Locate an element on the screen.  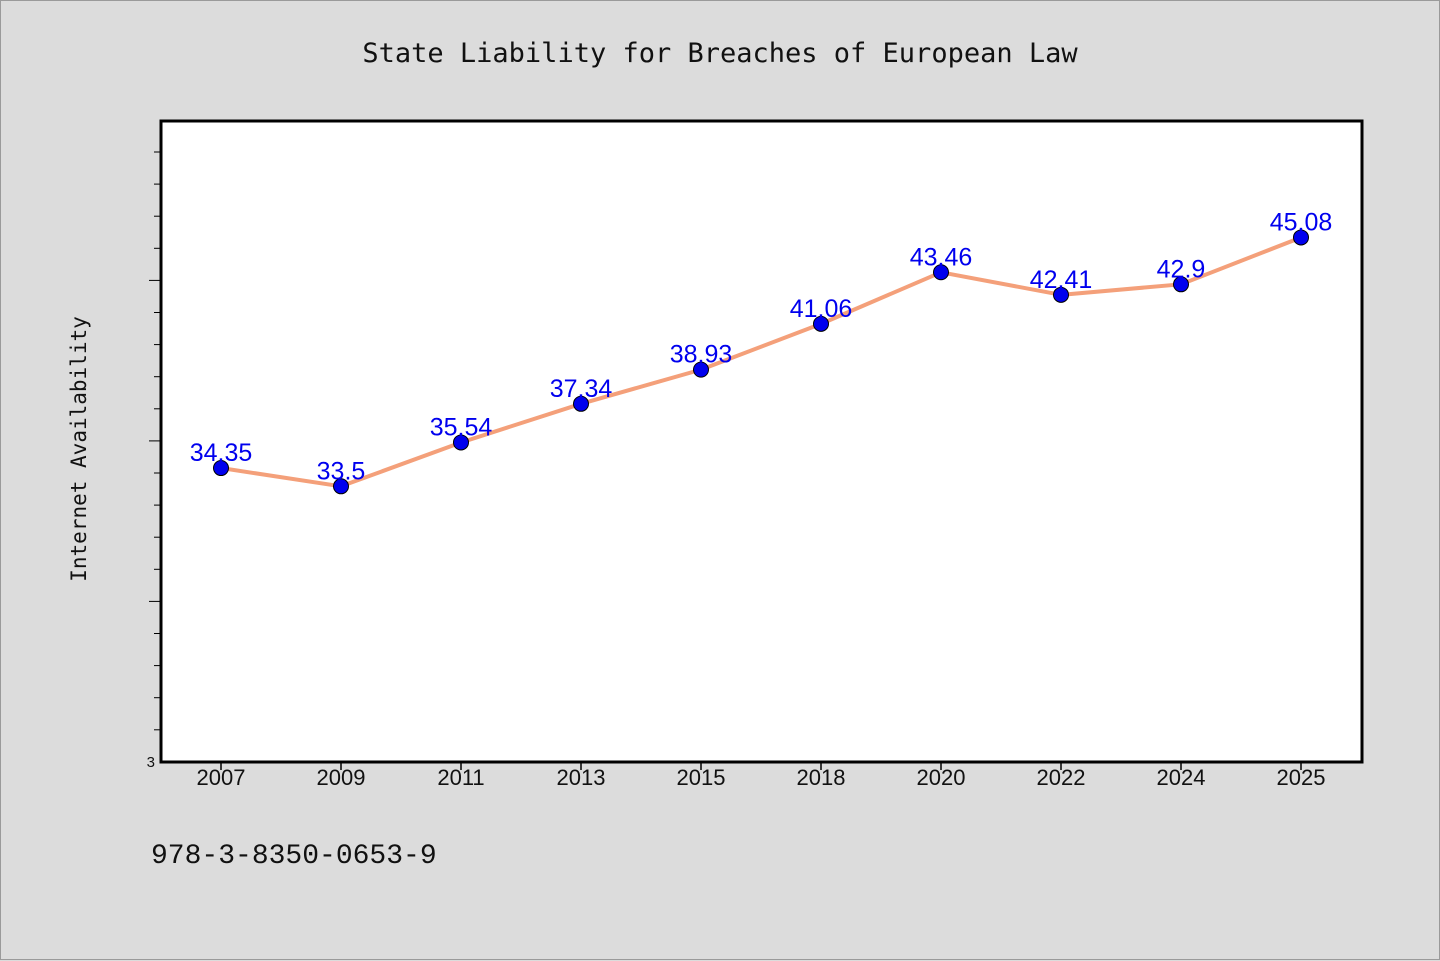
y-tick-label: 3 is located at coordinates (151, 762).